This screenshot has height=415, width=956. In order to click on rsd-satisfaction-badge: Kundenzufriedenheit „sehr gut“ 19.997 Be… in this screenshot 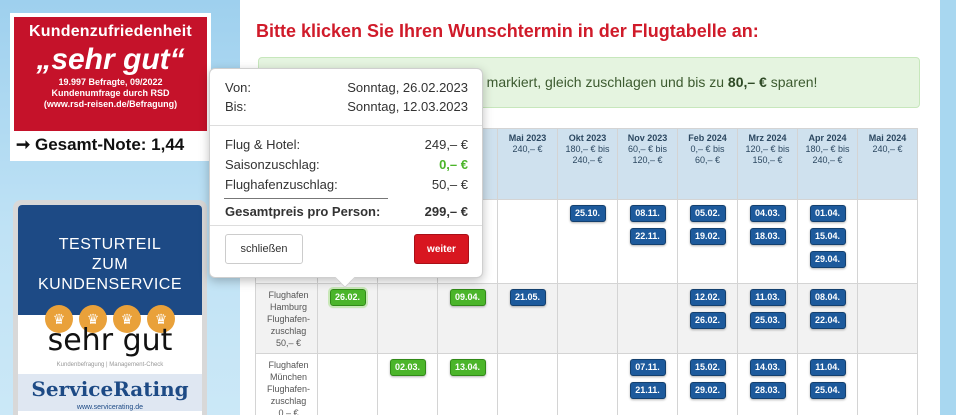, I will do `click(110, 87)`.